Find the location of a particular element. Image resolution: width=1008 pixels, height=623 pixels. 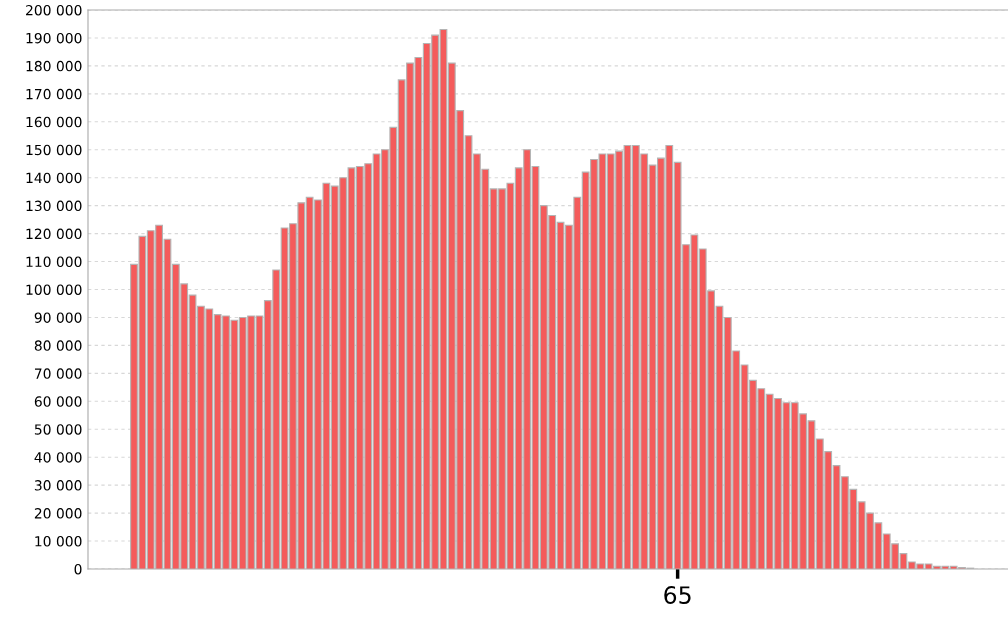

y-tick-label: 120 000 is located at coordinates (54, 234).